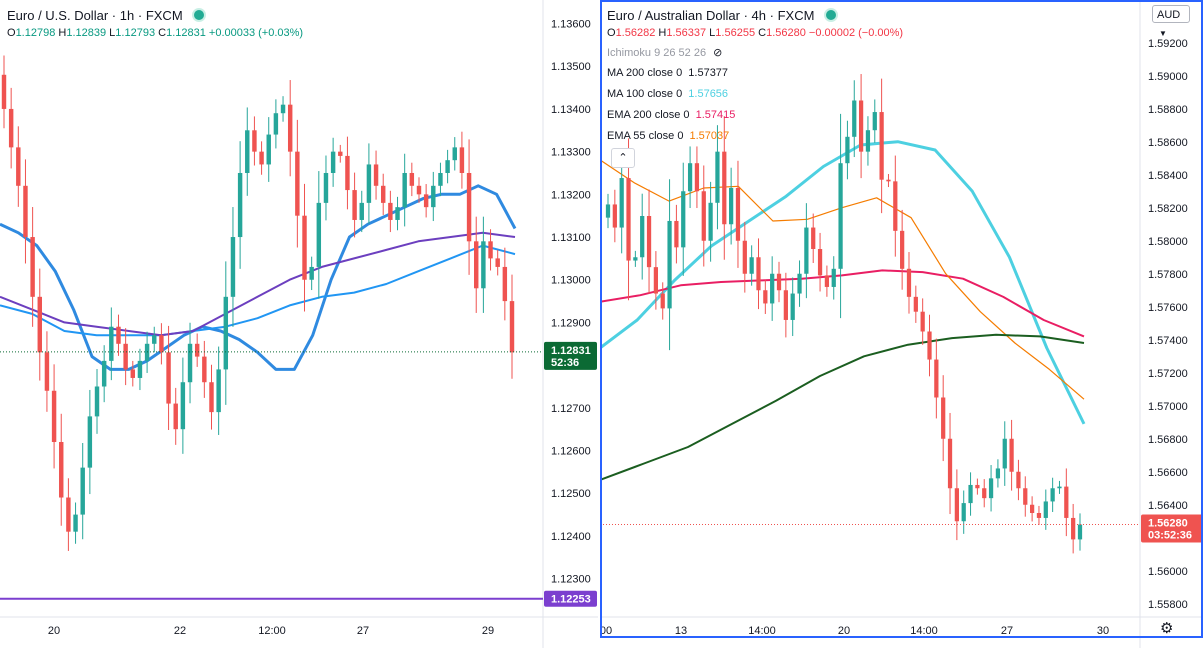  What do you see at coordinates (1168, 341) in the screenshot?
I see `price-tick-label: 1.57400` at bounding box center [1168, 341].